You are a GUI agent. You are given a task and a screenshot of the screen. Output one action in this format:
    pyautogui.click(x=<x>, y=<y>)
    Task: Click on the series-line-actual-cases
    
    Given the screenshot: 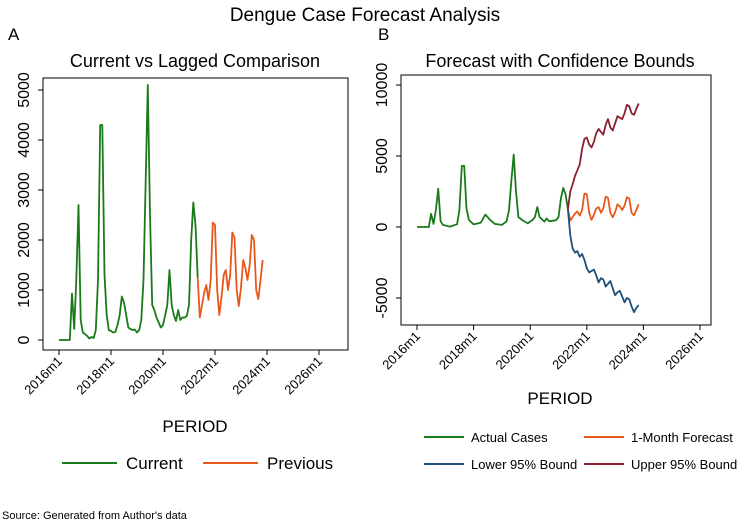 What is the action you would take?
    pyautogui.click(x=493, y=190)
    